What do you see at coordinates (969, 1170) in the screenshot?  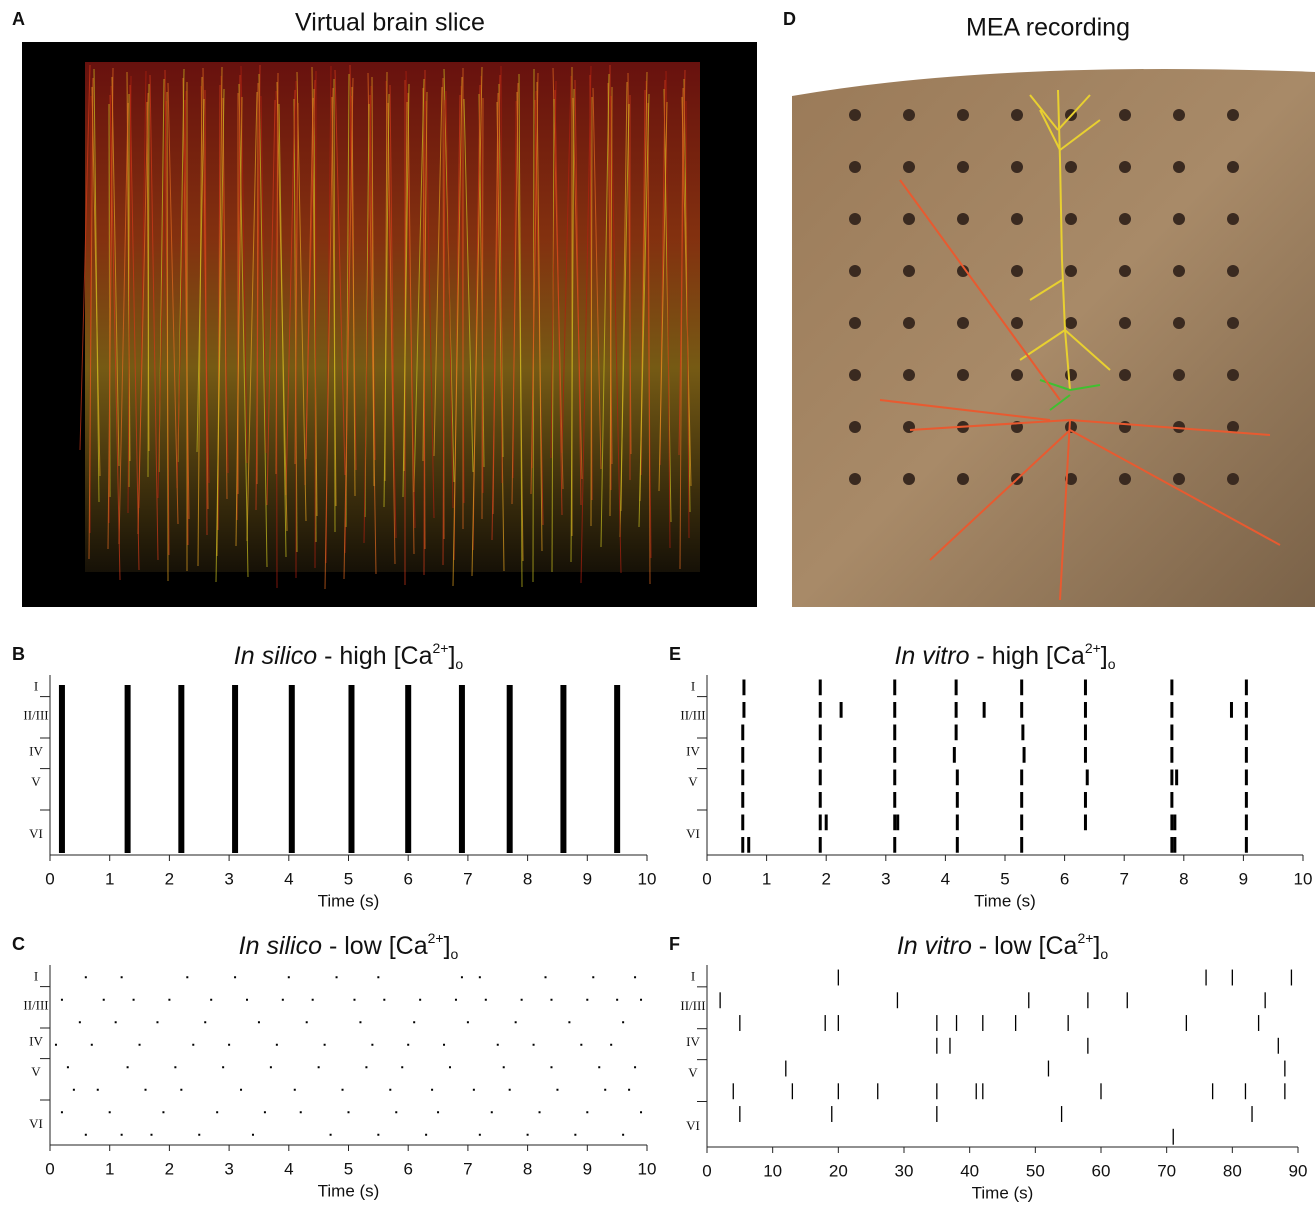 I see `x-tick-label: 40` at bounding box center [969, 1170].